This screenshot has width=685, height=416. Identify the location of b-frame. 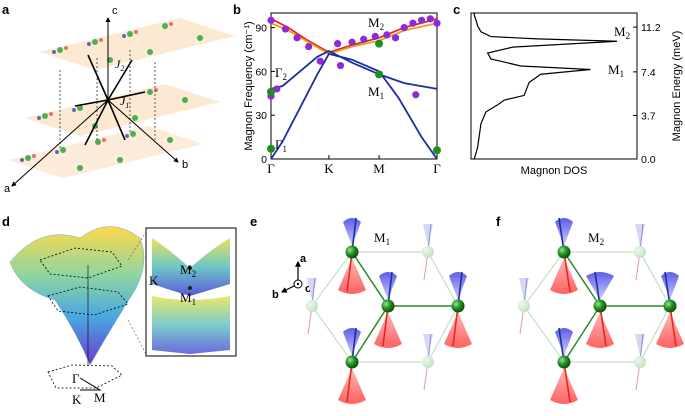
(354, 86).